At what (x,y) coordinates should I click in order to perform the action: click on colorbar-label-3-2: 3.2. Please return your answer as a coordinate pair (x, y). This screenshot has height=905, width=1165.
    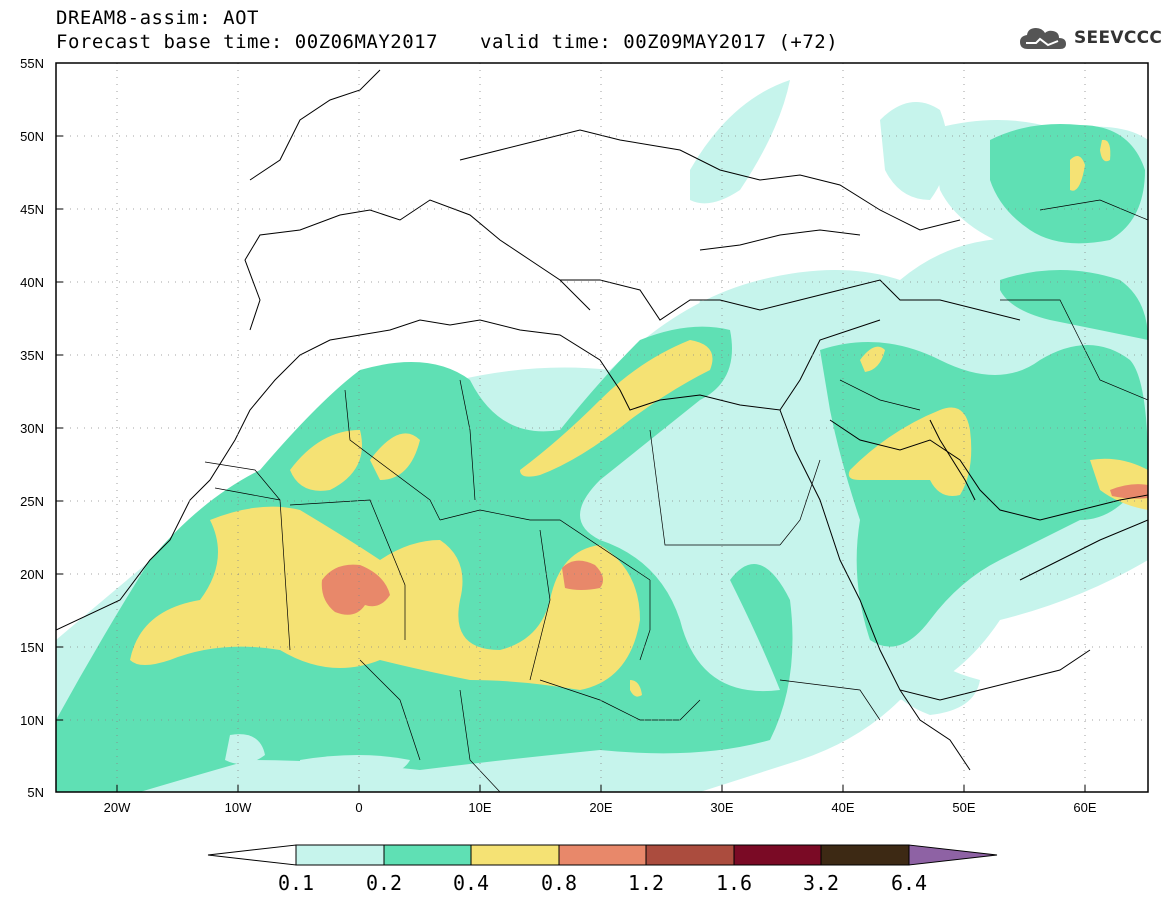
    Looking at the image, I should click on (821, 883).